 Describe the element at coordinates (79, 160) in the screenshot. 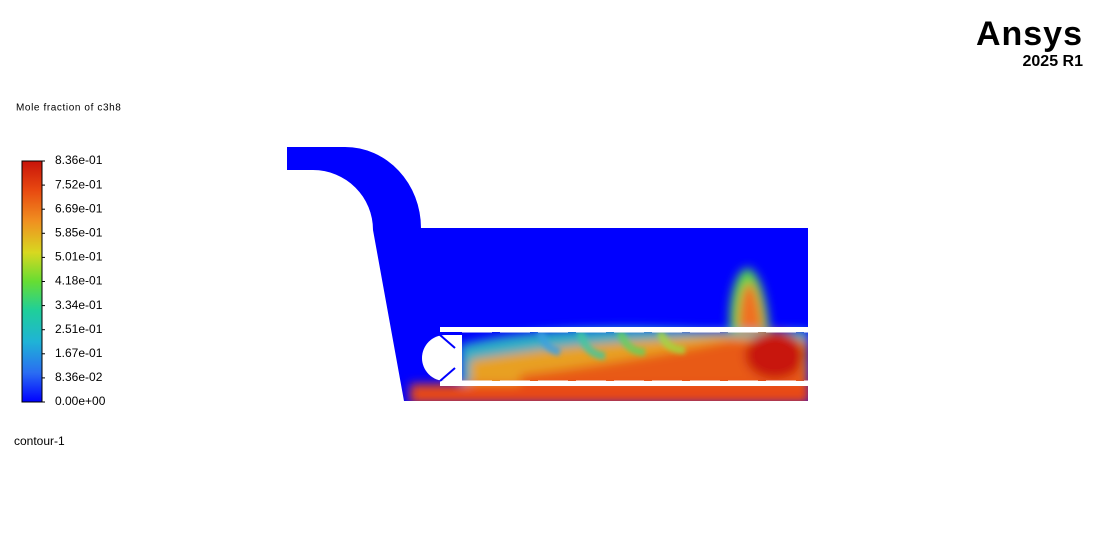

I see `colorbar-label: 8.36e-01` at that location.